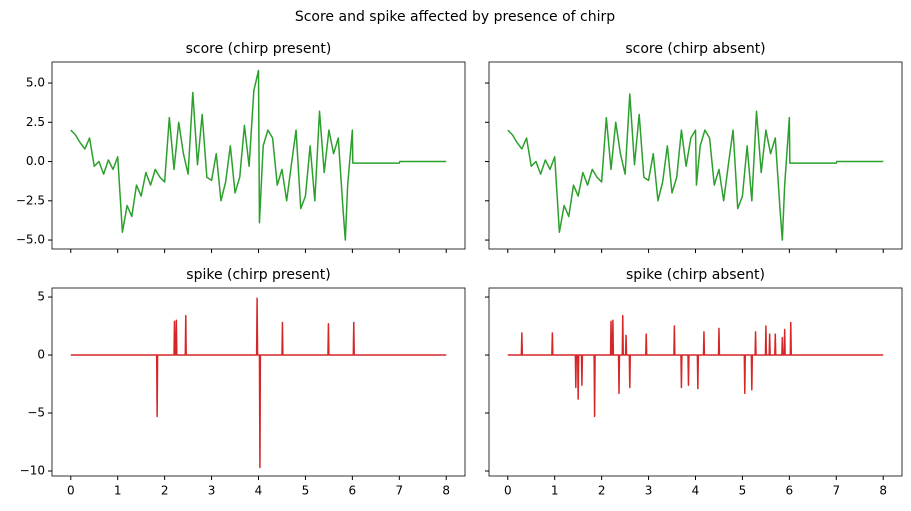  Describe the element at coordinates (32, 471) in the screenshot. I see `y-tick-label: −10` at that location.